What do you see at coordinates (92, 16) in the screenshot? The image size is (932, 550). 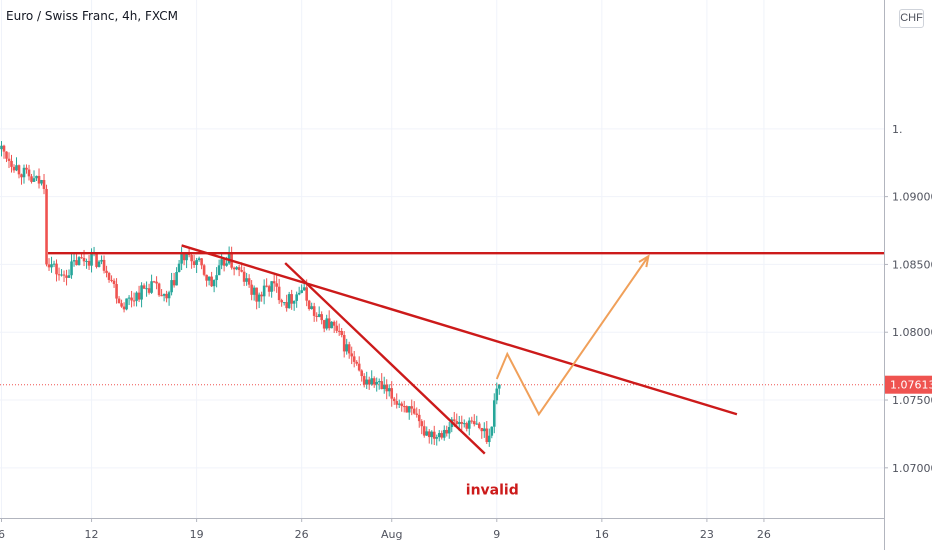 I see `chart-title: Euro / Swiss Franc, 4h, FXCM` at bounding box center [92, 16].